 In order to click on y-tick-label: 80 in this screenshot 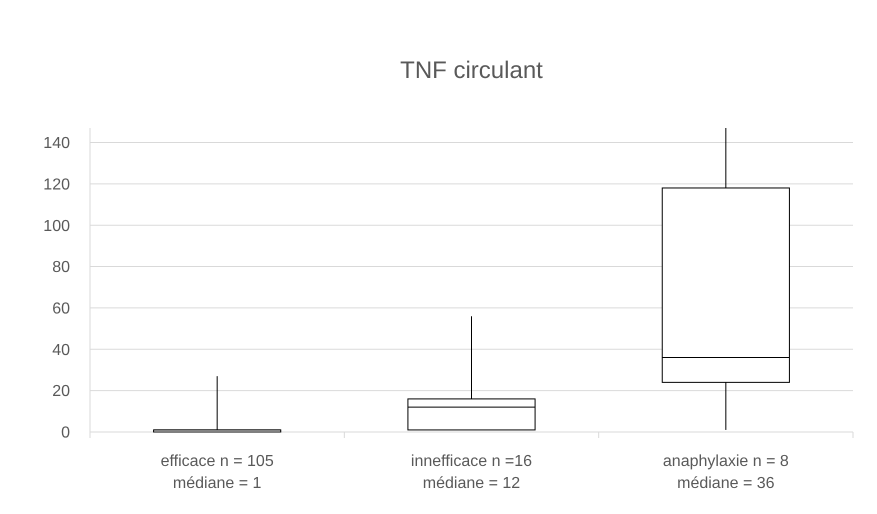, I will do `click(61, 267)`.